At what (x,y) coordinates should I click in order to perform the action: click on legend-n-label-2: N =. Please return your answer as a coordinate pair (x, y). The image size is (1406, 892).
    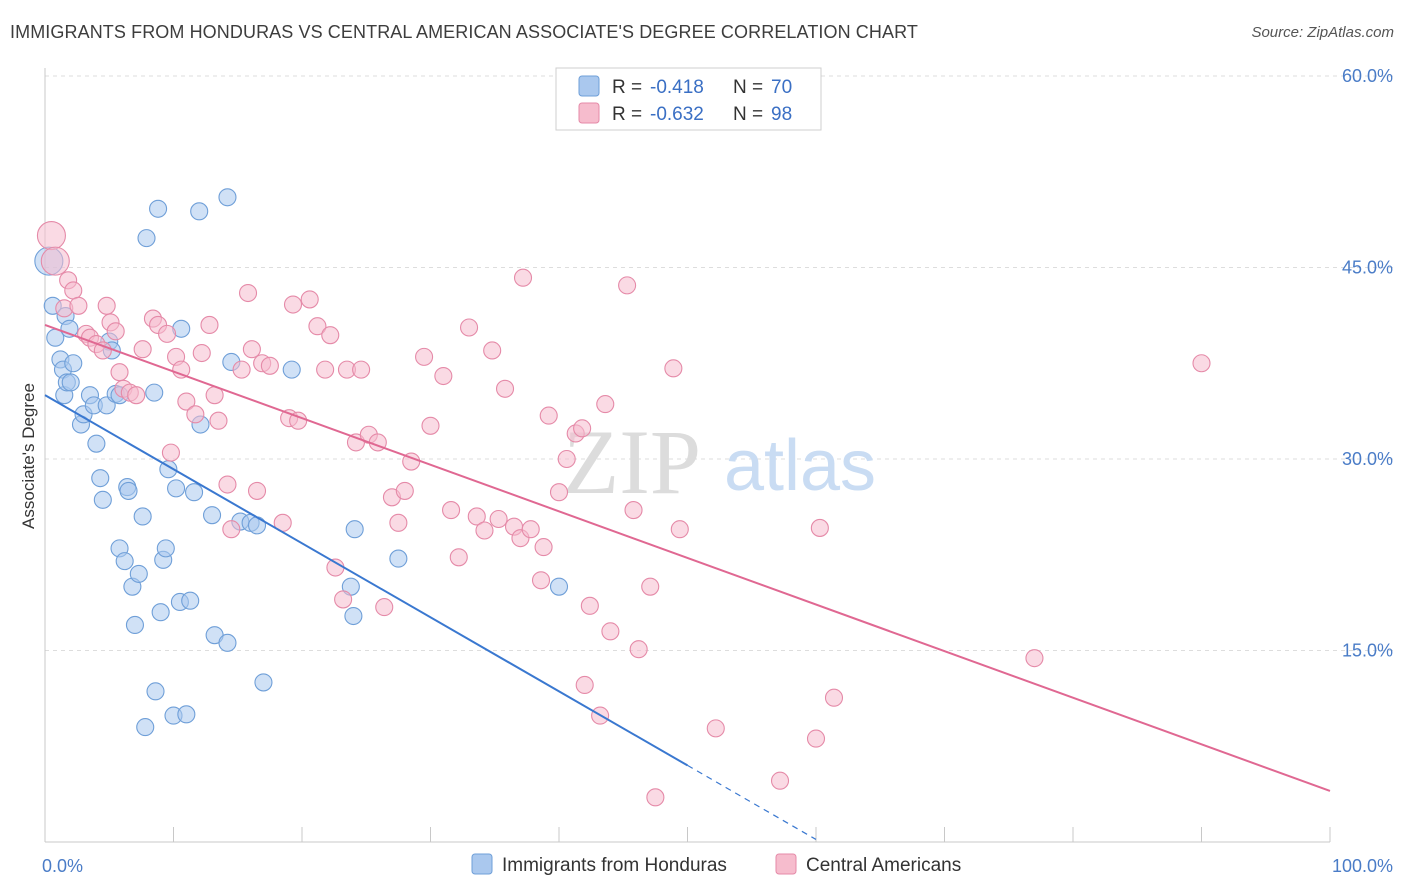
    Looking at the image, I should click on (748, 114).